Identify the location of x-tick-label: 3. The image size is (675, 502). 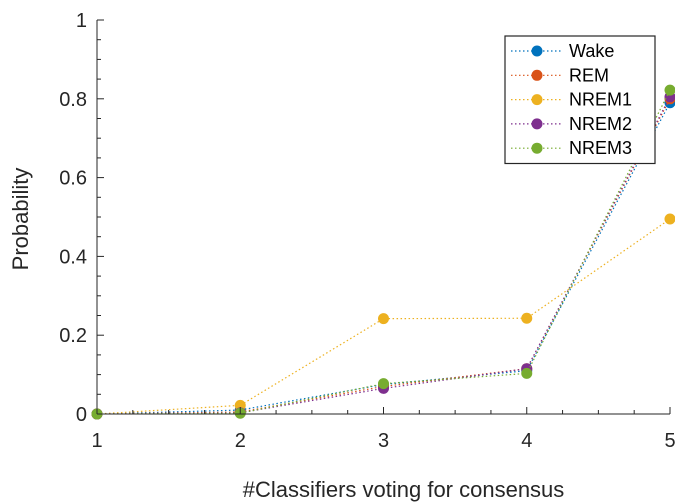
(383, 441).